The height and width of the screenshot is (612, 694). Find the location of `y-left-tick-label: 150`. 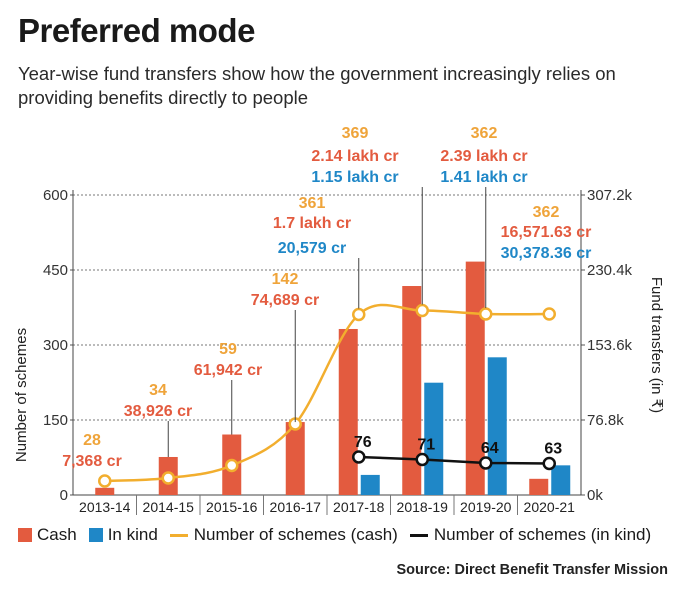

y-left-tick-label: 150 is located at coordinates (55, 420).